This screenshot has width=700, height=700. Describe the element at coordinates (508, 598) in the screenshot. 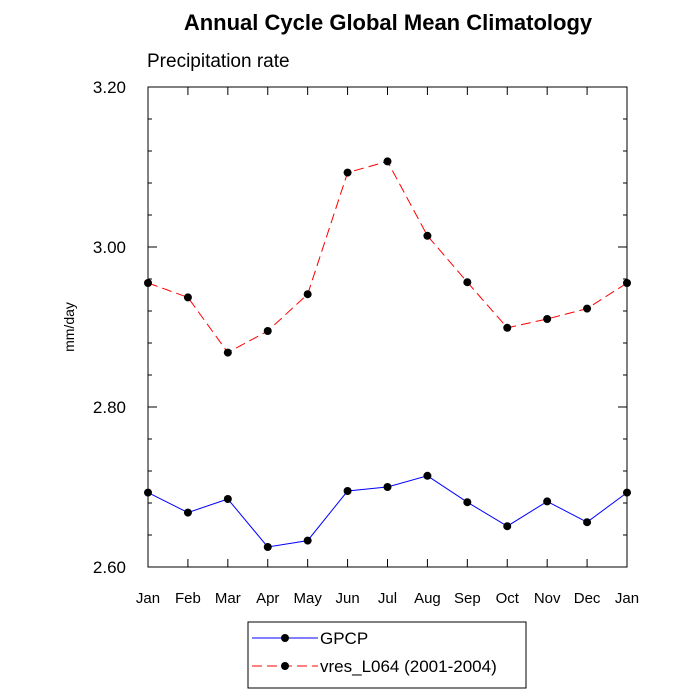

I see `x-tick-label: Oct` at that location.